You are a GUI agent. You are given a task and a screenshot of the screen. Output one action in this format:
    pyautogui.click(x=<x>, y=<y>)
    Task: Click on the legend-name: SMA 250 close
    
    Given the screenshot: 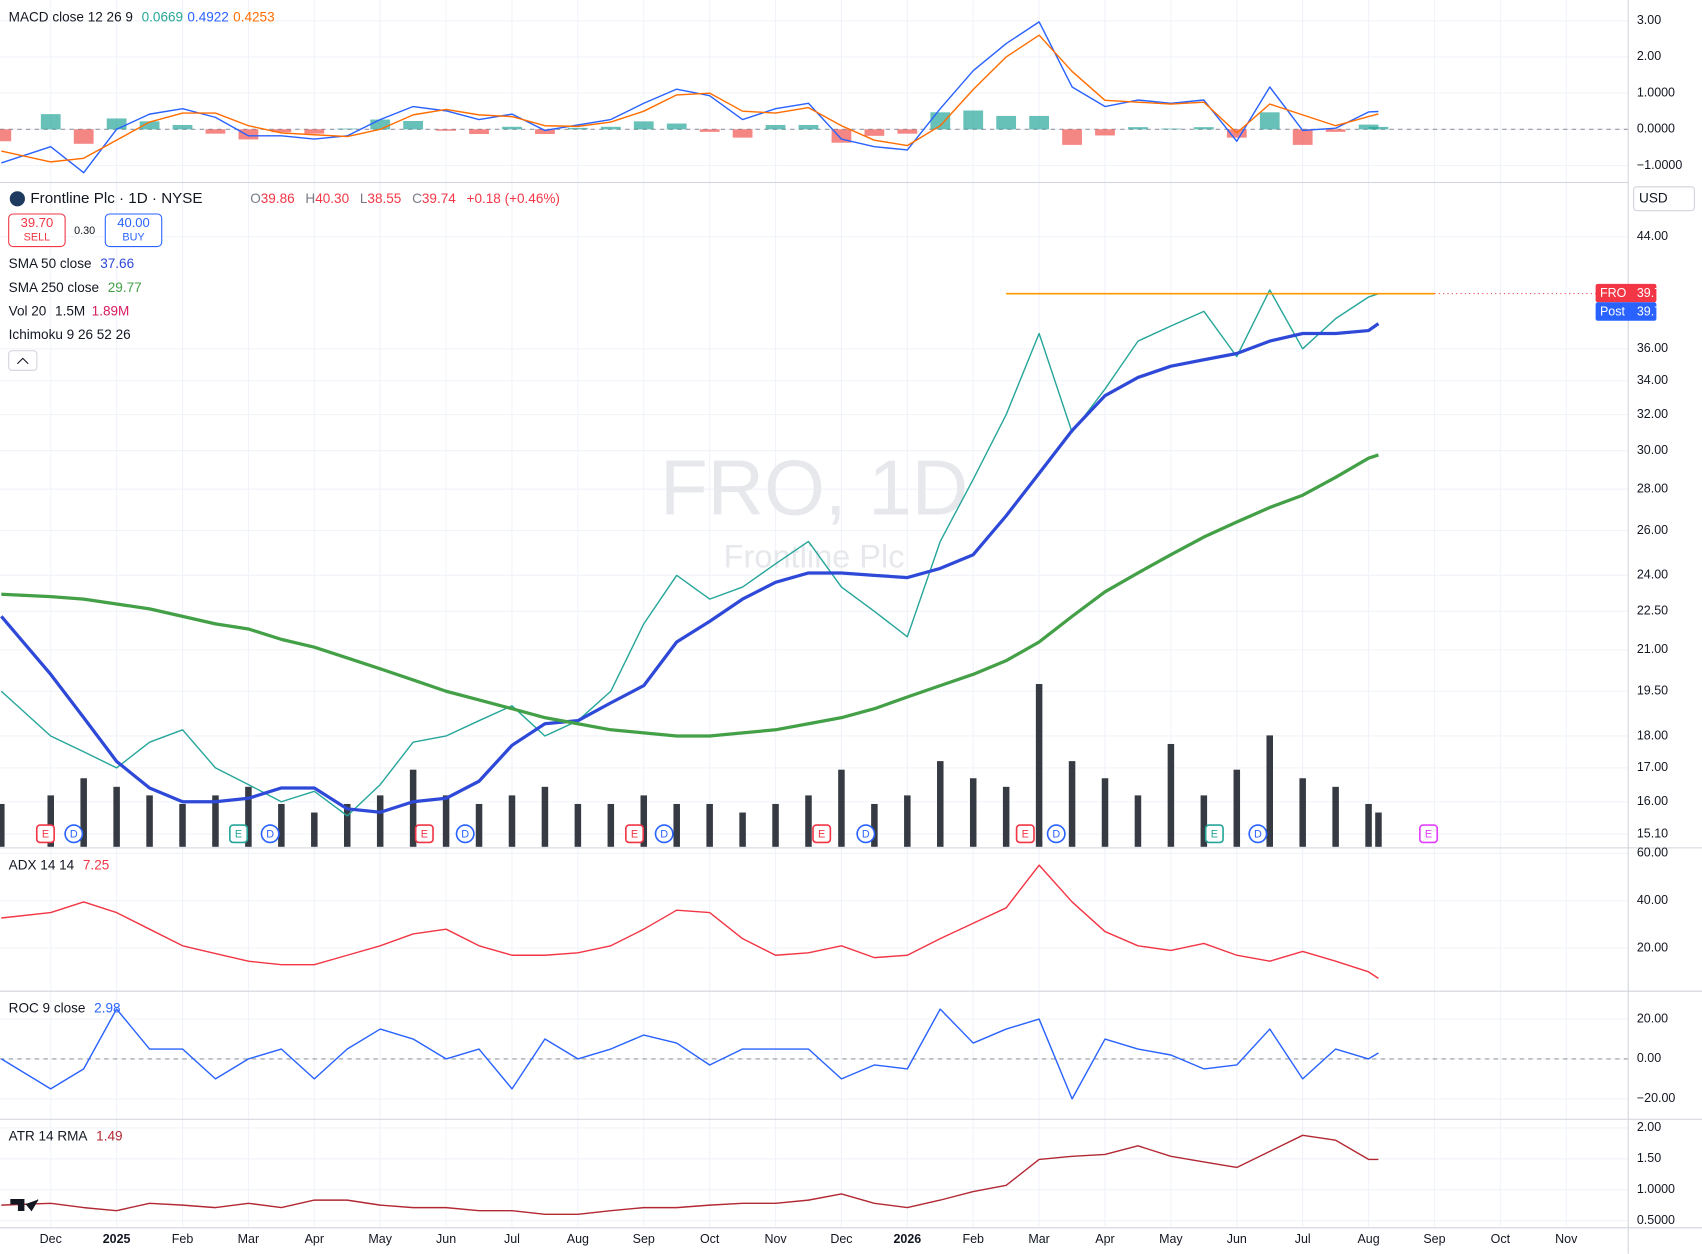 What is the action you would take?
    pyautogui.click(x=54, y=286)
    